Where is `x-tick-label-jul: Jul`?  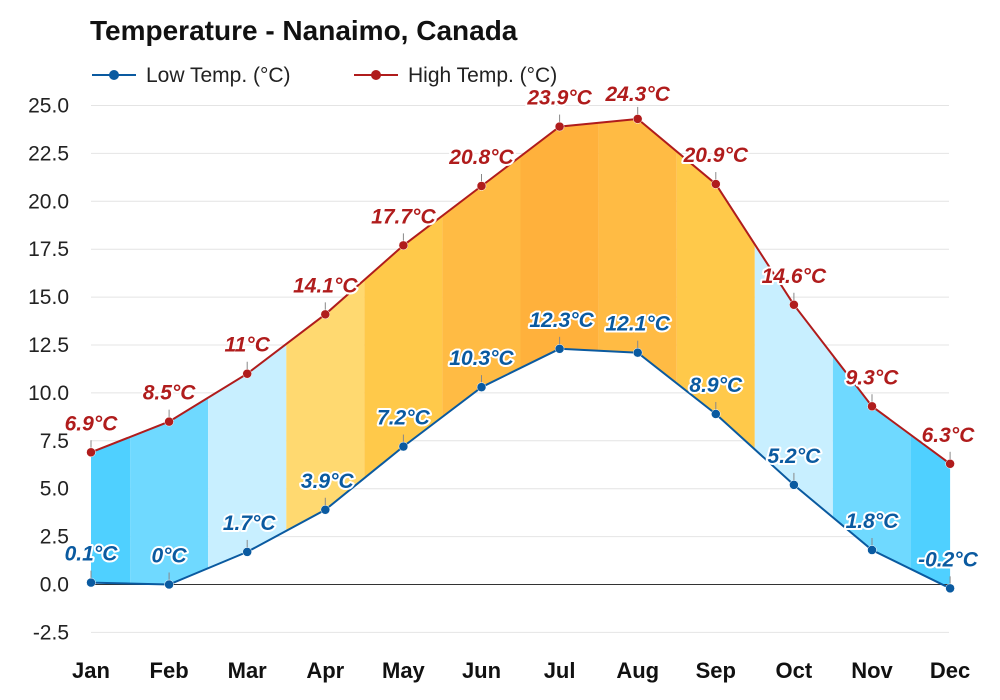 x-tick-label-jul: Jul is located at coordinates (560, 670).